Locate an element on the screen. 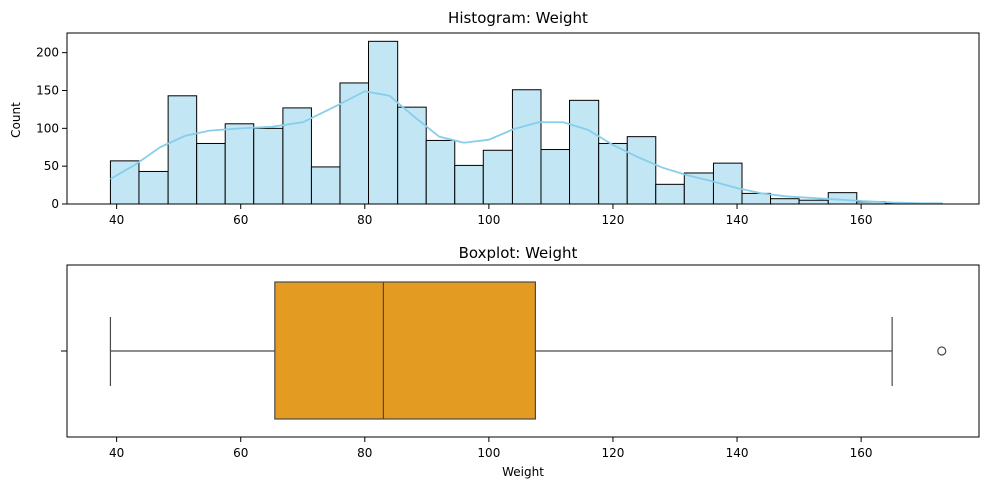  boxplot-title: Boxplot: Weight is located at coordinates (518, 253).